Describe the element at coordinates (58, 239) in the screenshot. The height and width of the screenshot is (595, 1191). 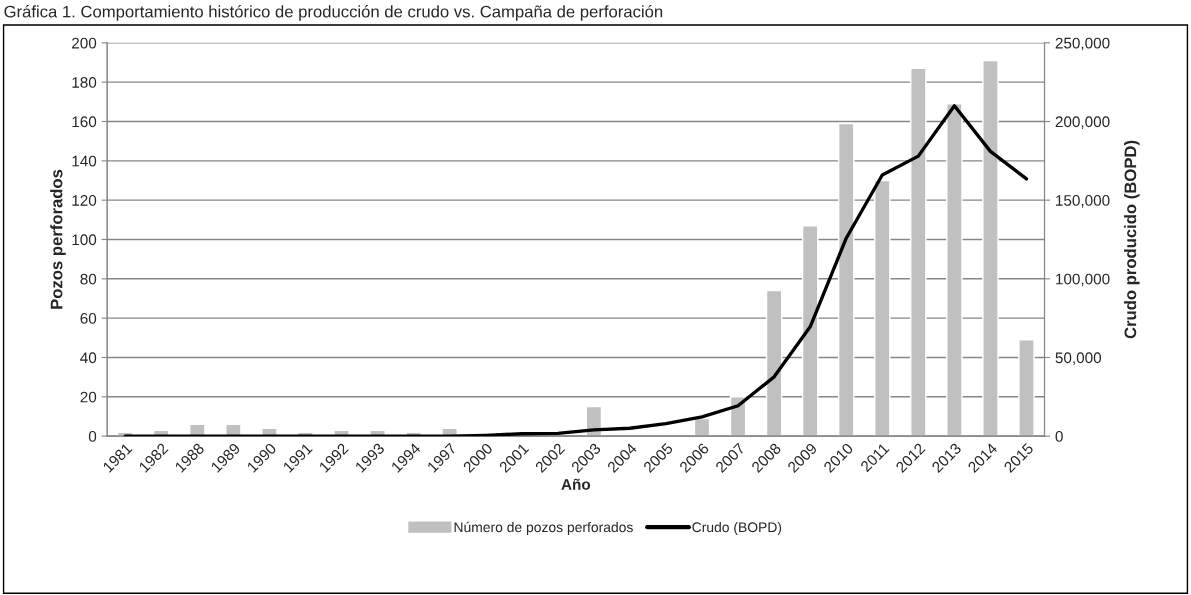
I see `y-axis-title: Pozos perforados` at that location.